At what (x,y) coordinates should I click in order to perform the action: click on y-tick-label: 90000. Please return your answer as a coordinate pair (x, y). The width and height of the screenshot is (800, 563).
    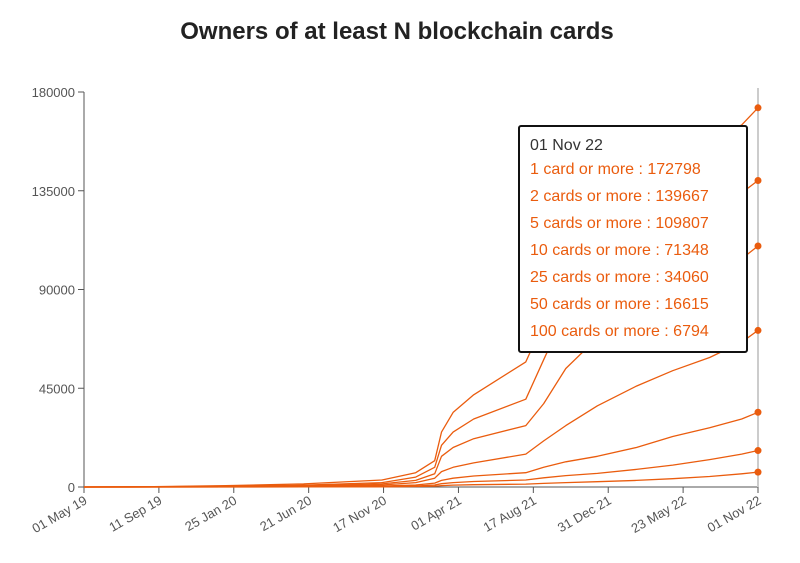
    Looking at the image, I should click on (57, 290).